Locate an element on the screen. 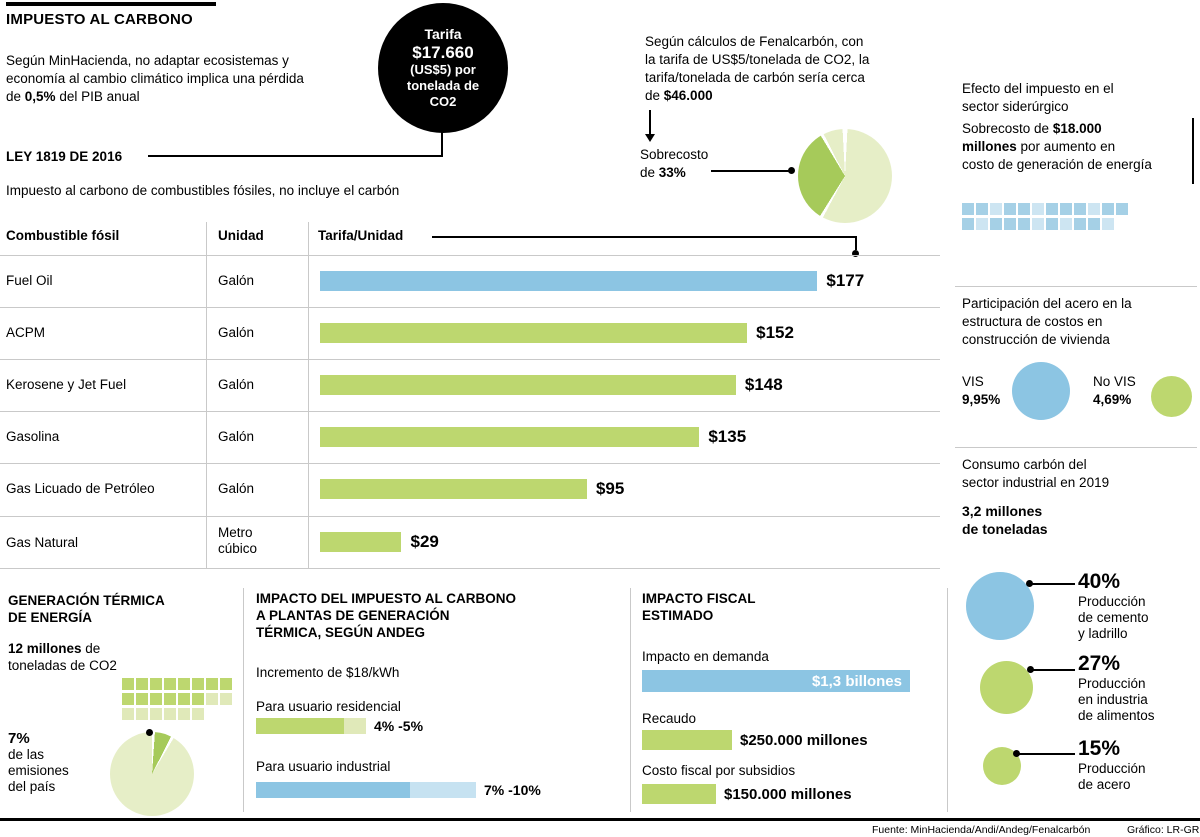 The width and height of the screenshot is (1200, 837). down-arrow-head-icon is located at coordinates (650, 138).